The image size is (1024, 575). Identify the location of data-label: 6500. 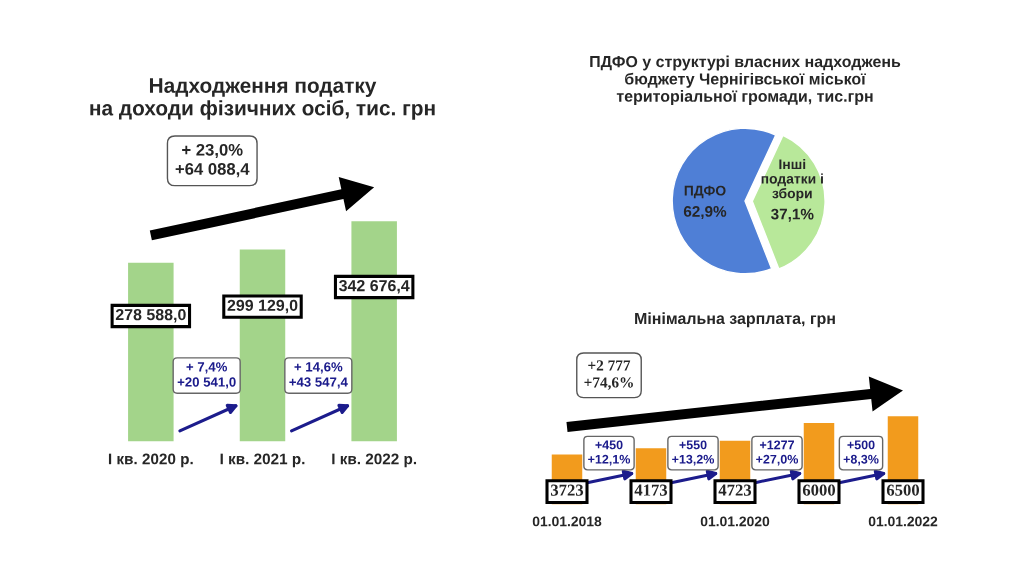
(903, 490).